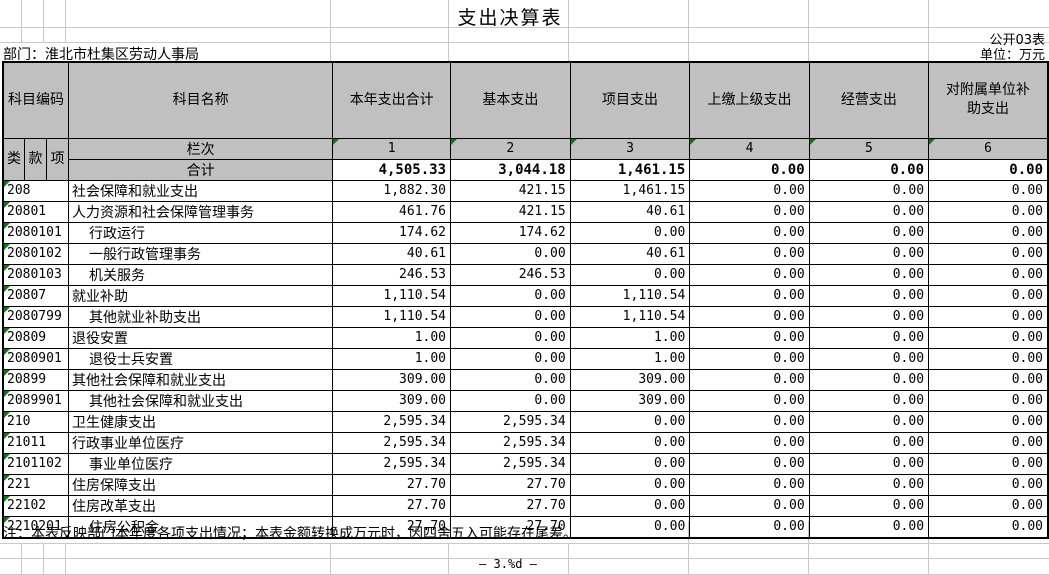  Describe the element at coordinates (869, 148) in the screenshot. I see `column-number-cell: 5` at that location.